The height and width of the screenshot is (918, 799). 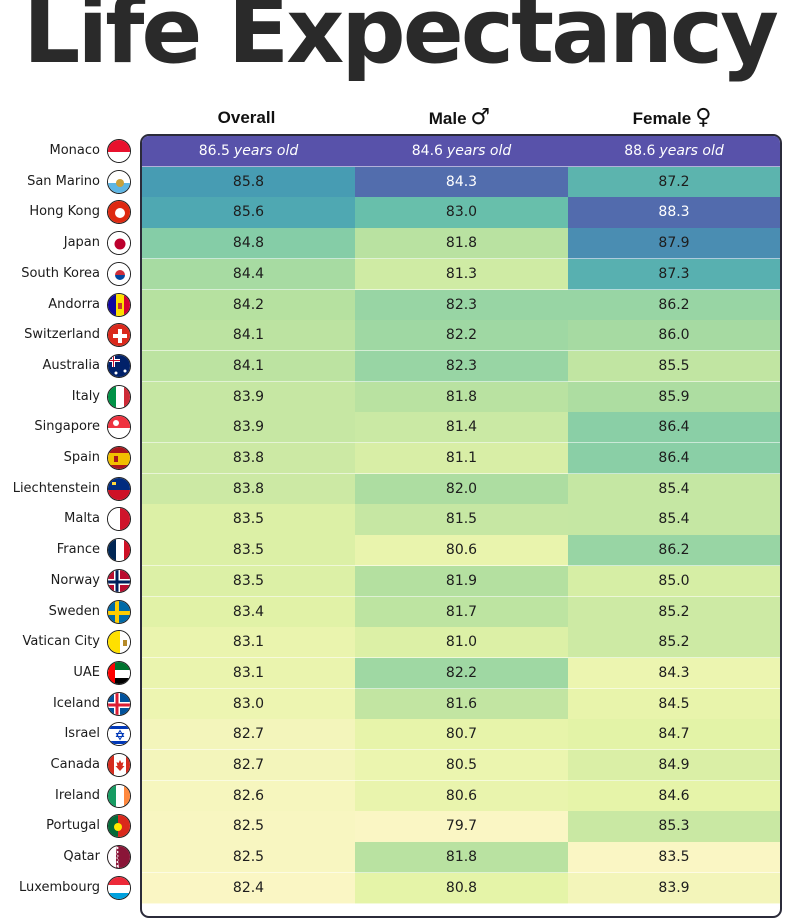 I want to click on overall-value-label: 84.8, so click(x=248, y=243).